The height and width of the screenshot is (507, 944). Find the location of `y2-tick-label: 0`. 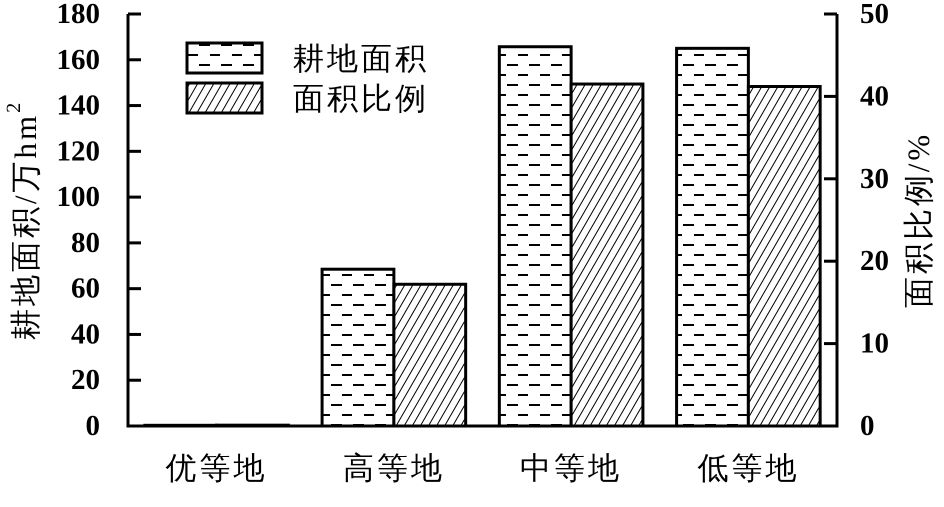

y2-tick-label: 0 is located at coordinates (867, 426).